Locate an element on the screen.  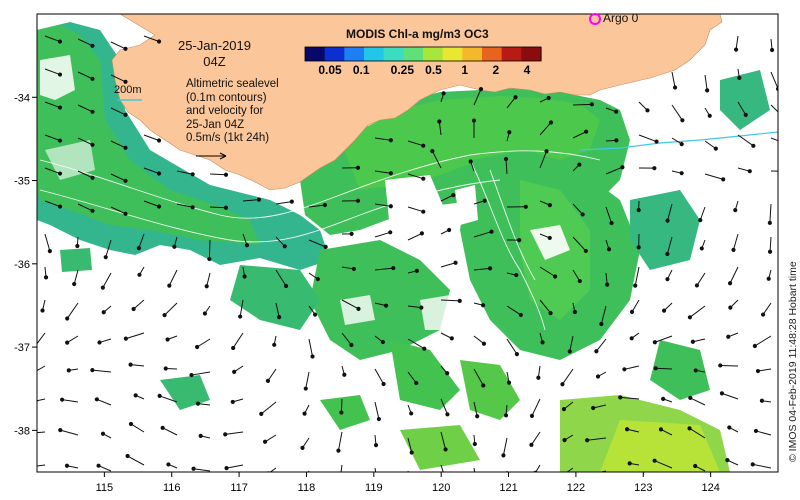
time-text: 04Z is located at coordinates (214, 61).